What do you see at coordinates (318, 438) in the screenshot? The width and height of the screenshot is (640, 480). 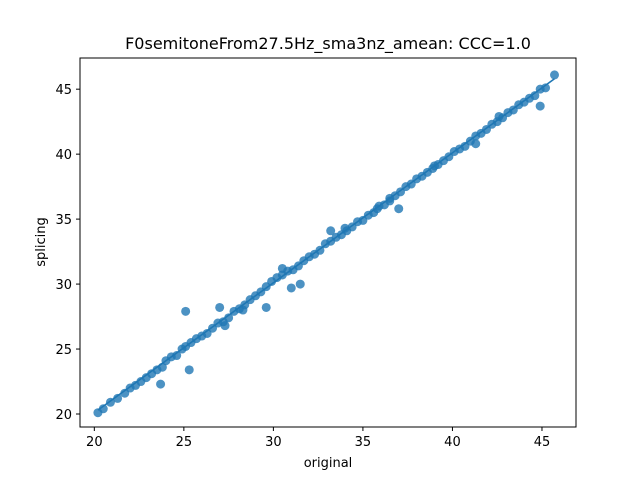 I see `x-axis-ticks: 20 25 30 35 40 45` at bounding box center [318, 438].